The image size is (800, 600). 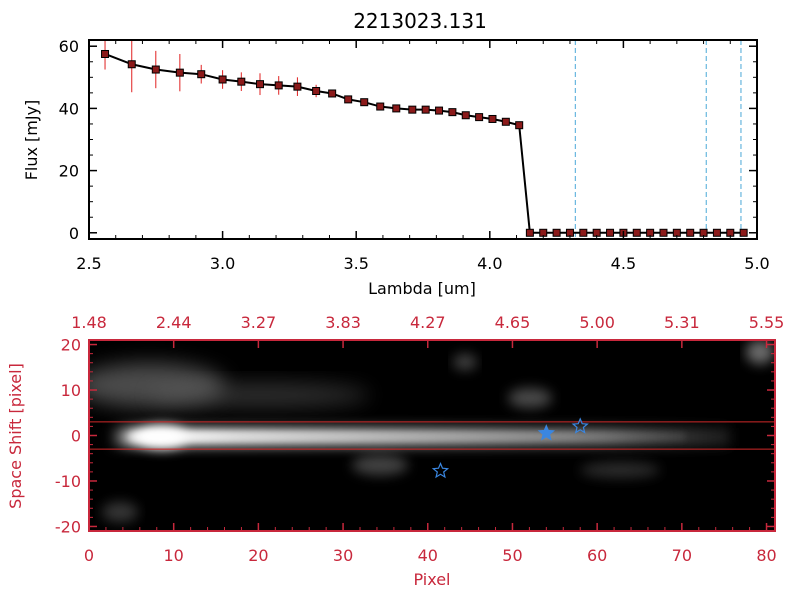 What do you see at coordinates (258, 555) in the screenshot?
I see `x-tick-label: 20` at bounding box center [258, 555].